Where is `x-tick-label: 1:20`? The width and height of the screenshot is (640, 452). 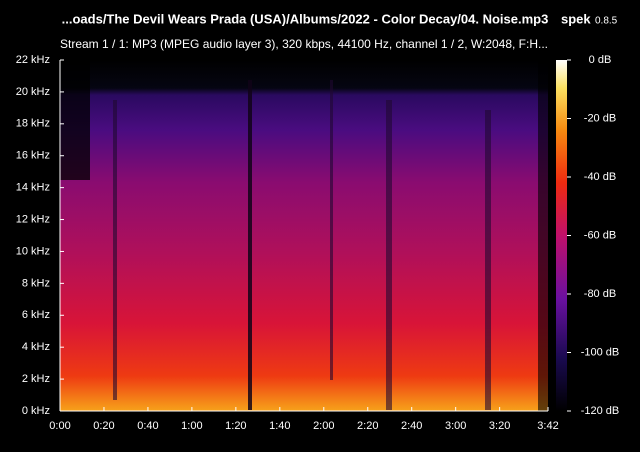 x-tick-label: 1:20 is located at coordinates (235, 426).